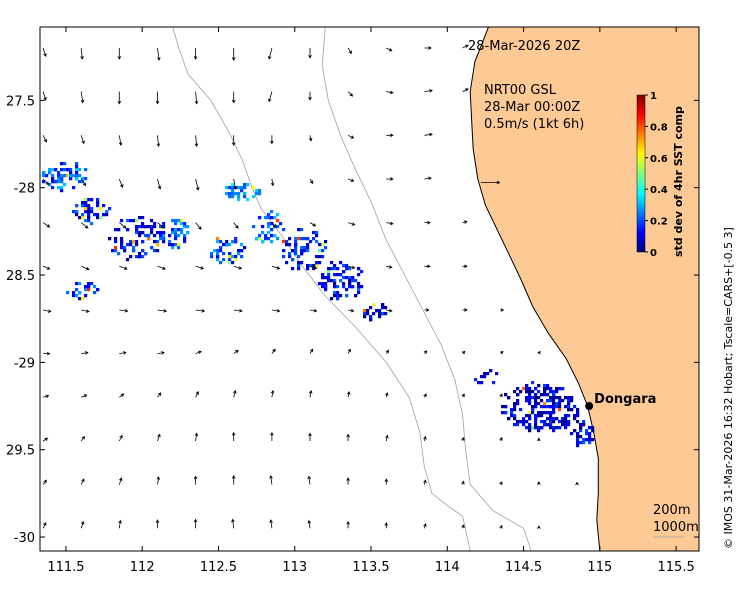  What do you see at coordinates (20, 451) in the screenshot?
I see `y-tick-label: 29.5` at bounding box center [20, 451].